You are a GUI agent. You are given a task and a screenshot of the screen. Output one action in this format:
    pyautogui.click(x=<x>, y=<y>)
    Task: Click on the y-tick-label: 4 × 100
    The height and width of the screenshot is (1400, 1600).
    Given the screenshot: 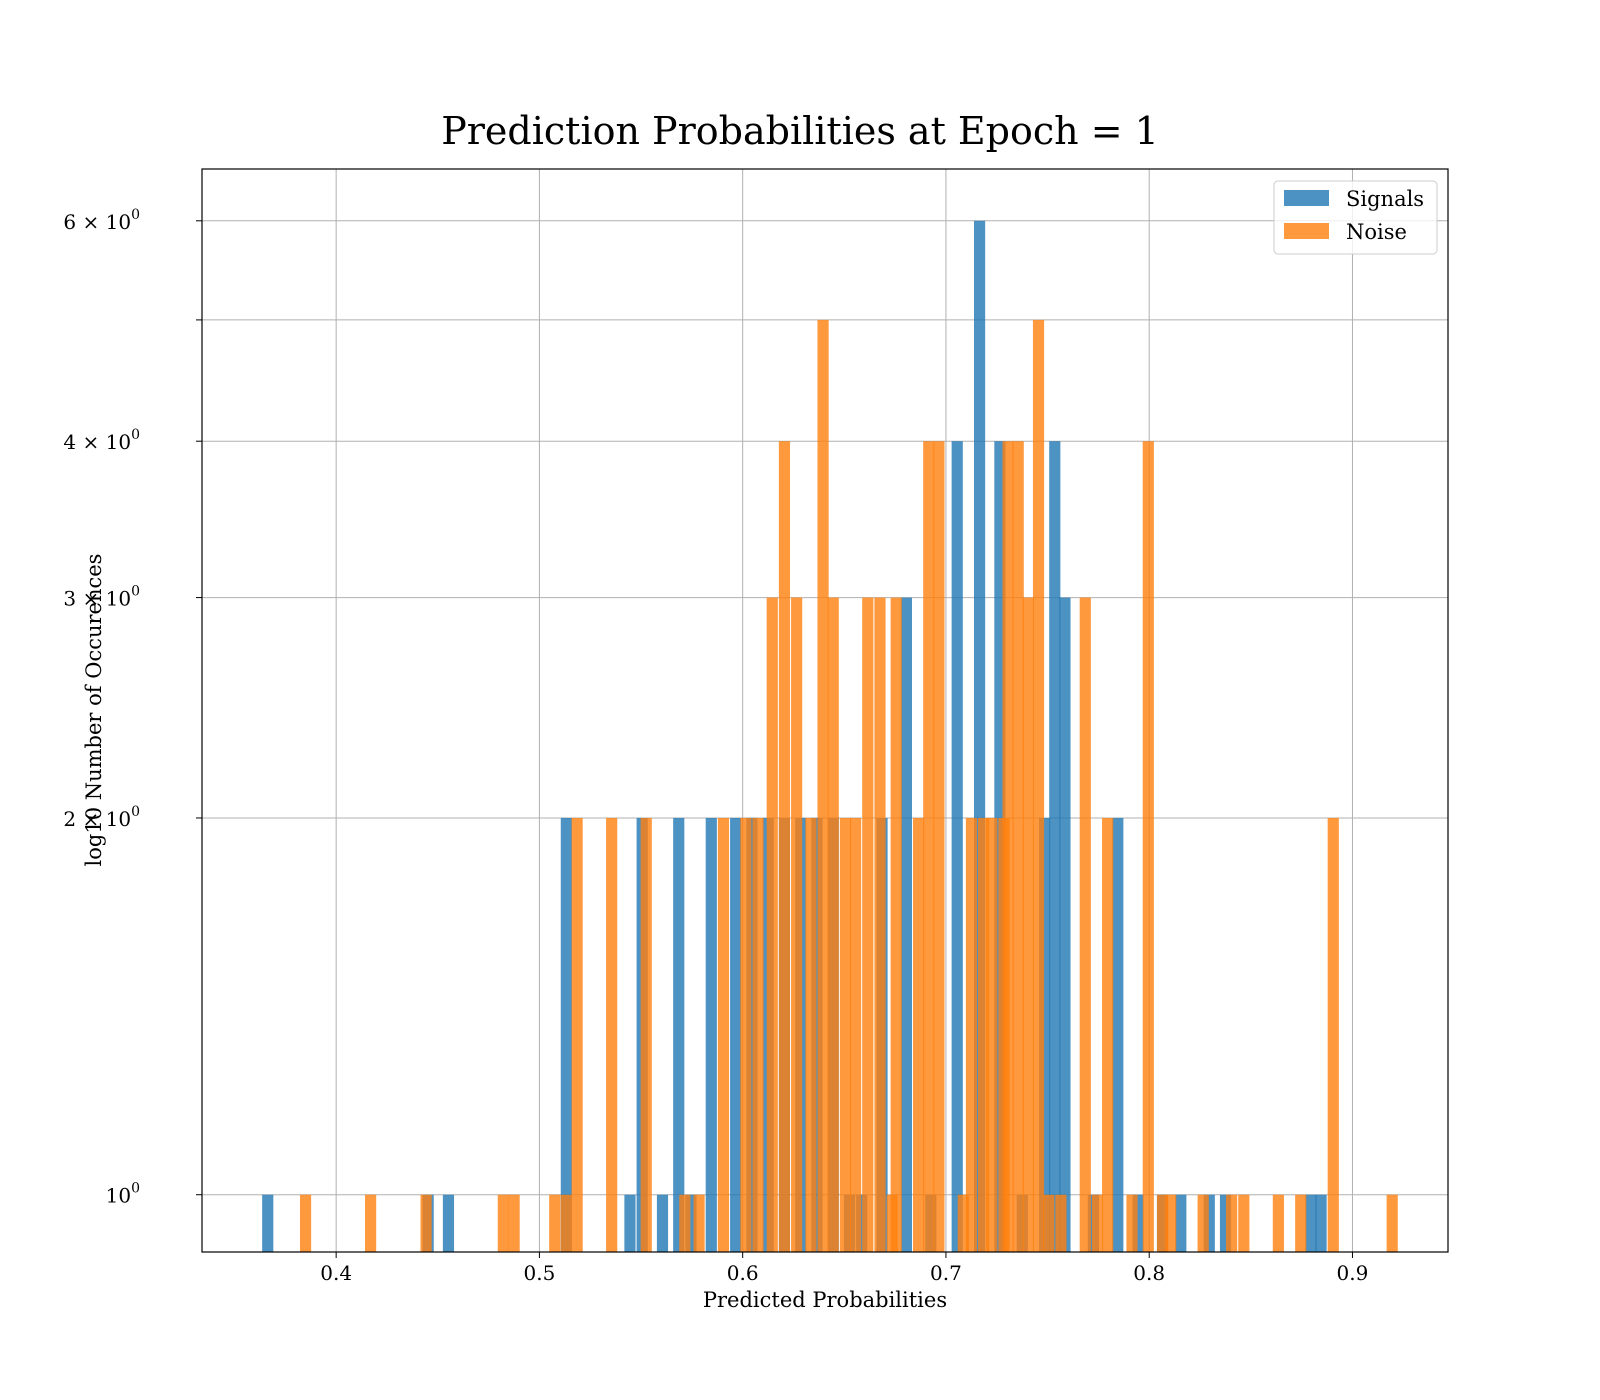 What is the action you would take?
    pyautogui.click(x=101, y=440)
    